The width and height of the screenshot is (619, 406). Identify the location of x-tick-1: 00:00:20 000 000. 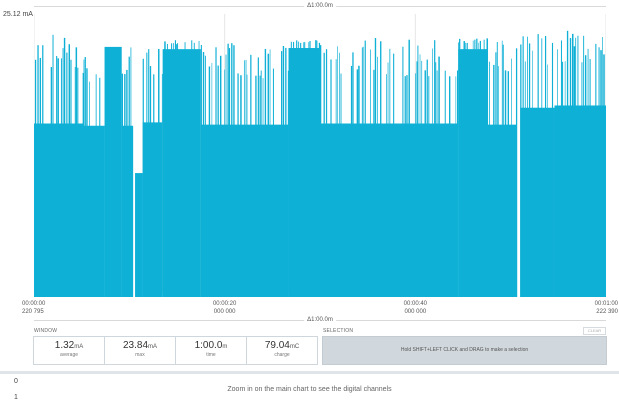
(225, 308).